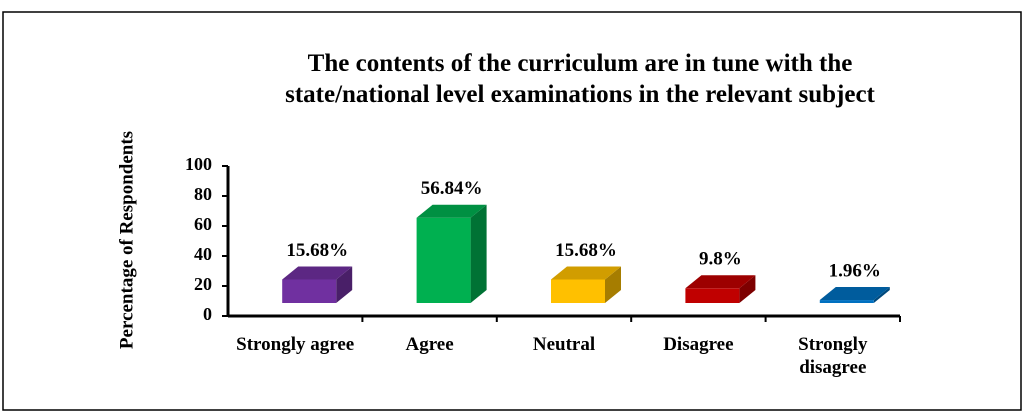  Describe the element at coordinates (203, 284) in the screenshot. I see `y-tick-label: 20` at that location.